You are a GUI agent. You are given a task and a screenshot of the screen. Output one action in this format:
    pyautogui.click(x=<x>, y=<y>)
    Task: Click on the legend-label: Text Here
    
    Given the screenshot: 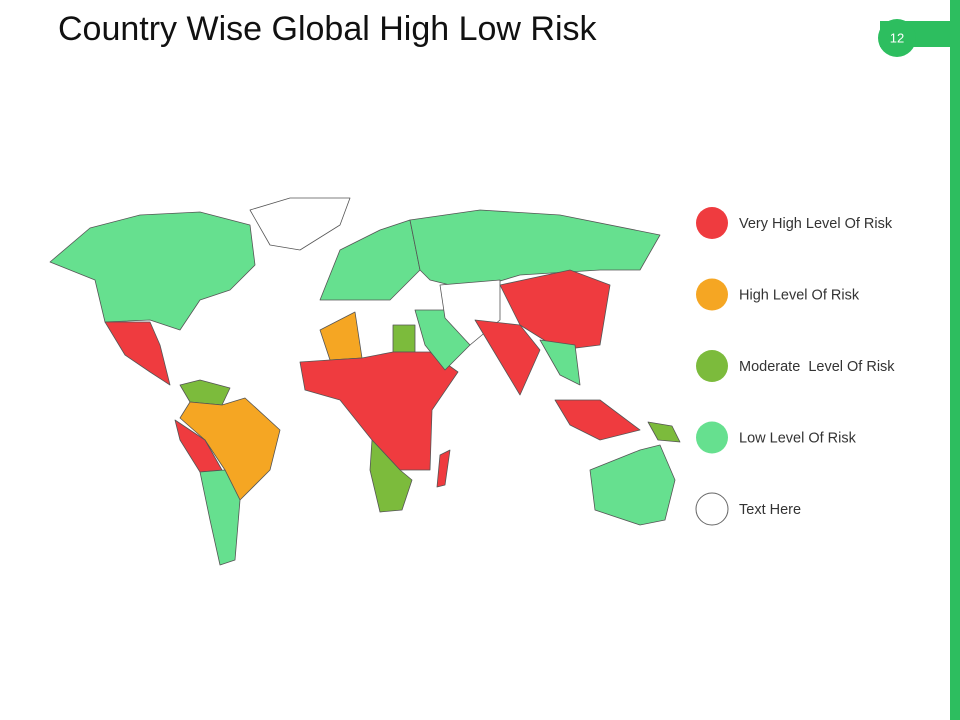 What is the action you would take?
    pyautogui.click(x=770, y=510)
    